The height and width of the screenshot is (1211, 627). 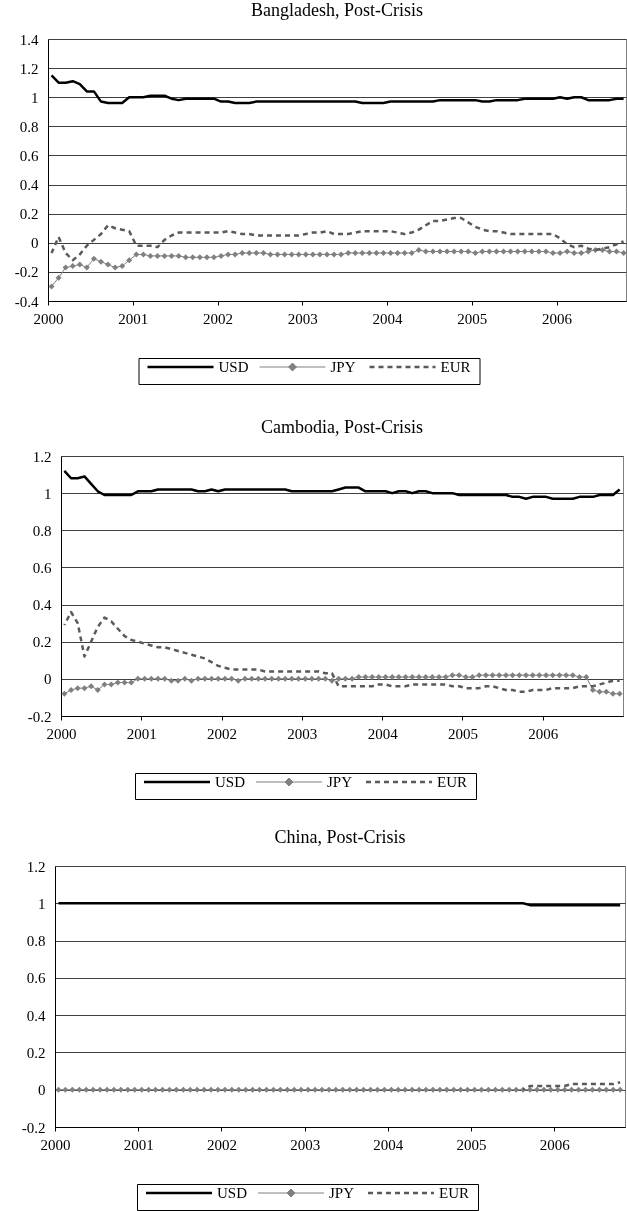 I want to click on y-tick-label: 1.4, so click(x=29, y=39).